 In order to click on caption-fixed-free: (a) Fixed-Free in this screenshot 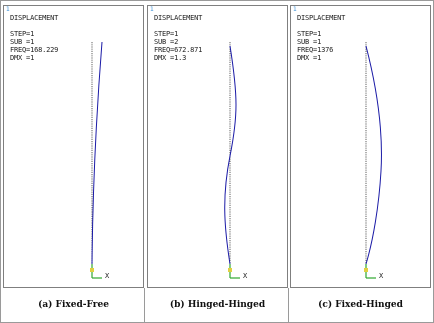, I will do `click(73, 305)`.